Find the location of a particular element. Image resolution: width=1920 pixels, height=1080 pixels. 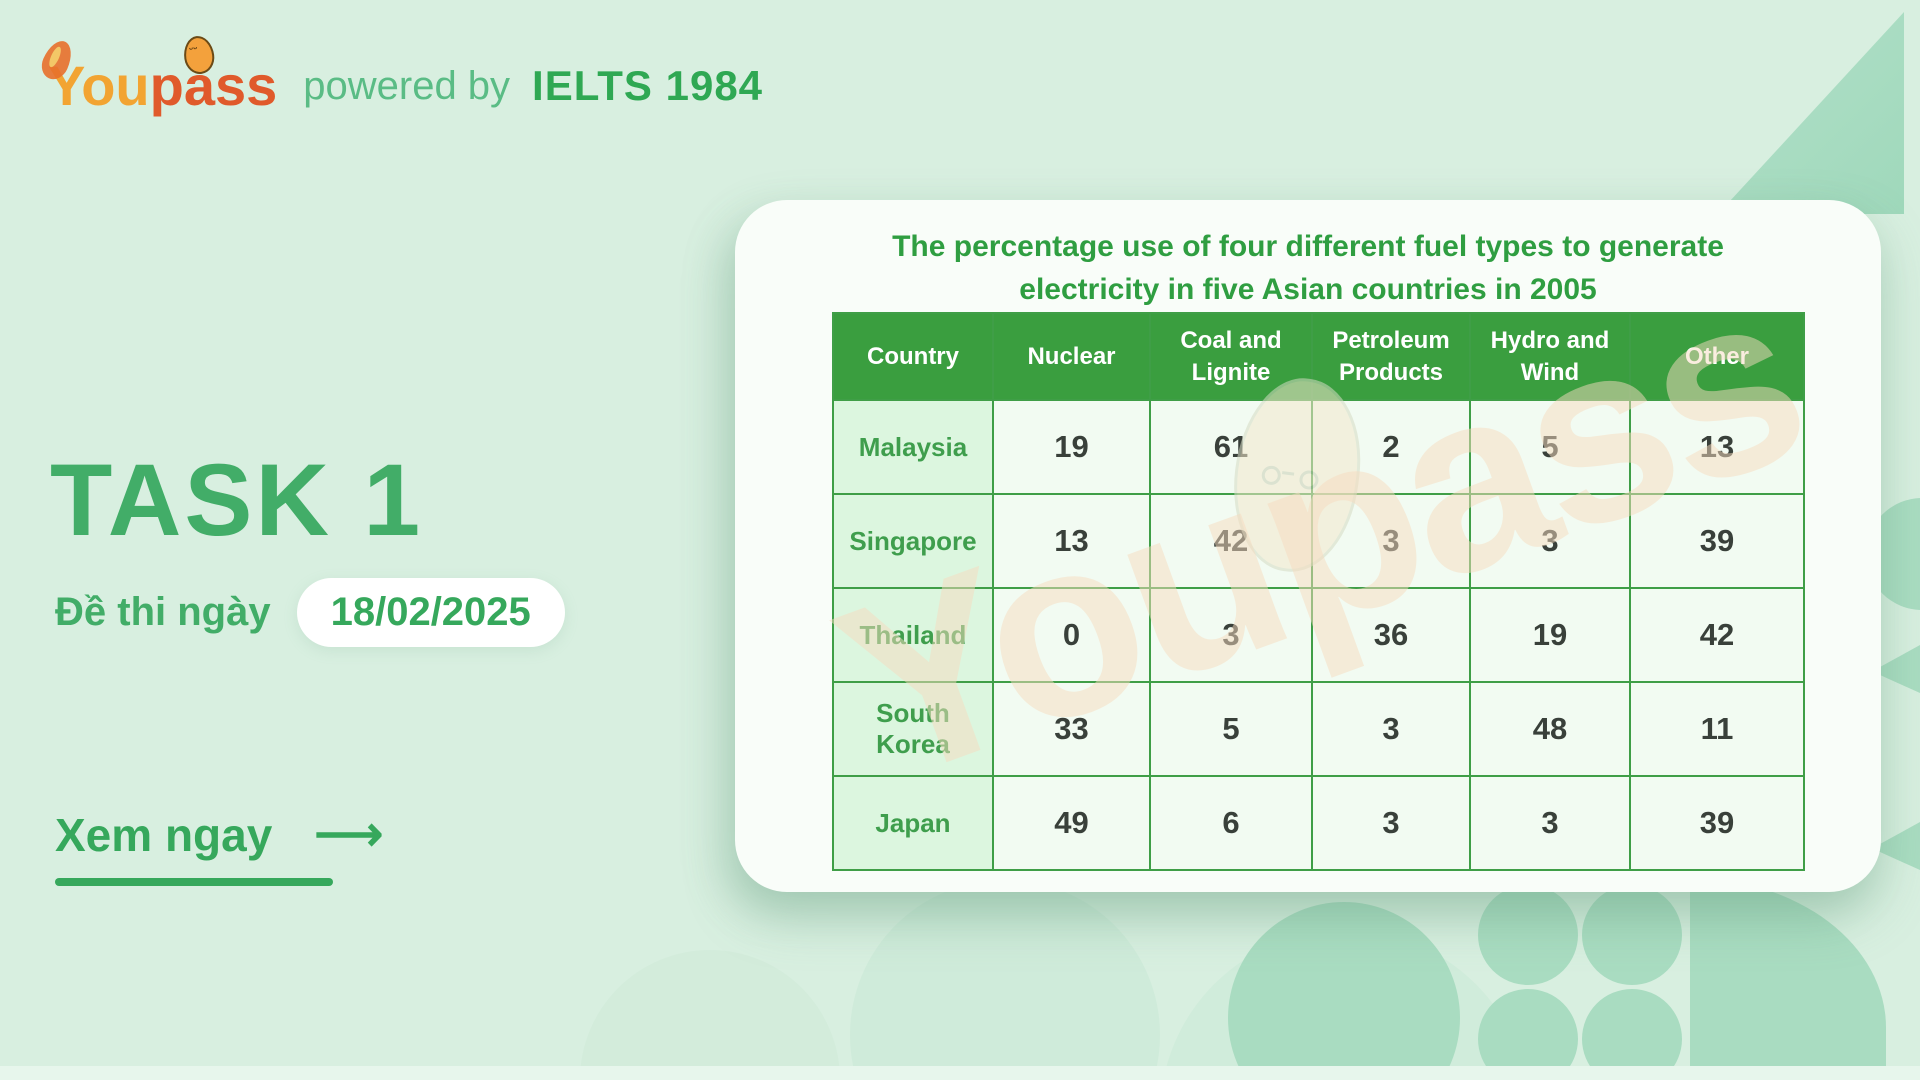

bottom-strip is located at coordinates (960, 1073).